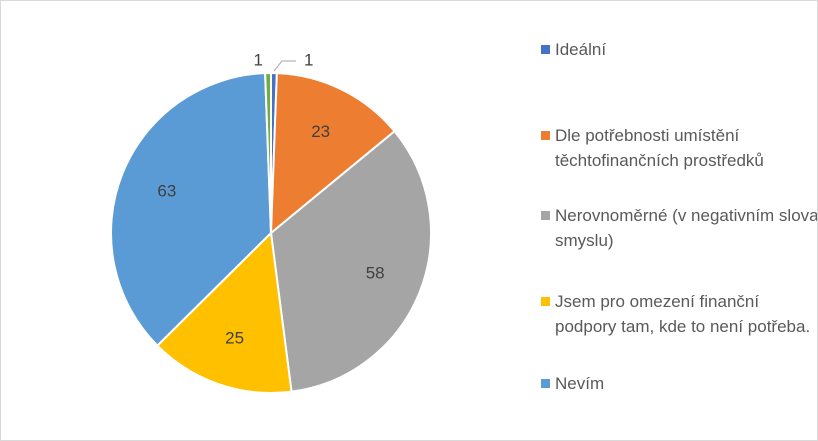  I want to click on legend-label: Nerovnoměrné (v negativním slova smyslu), so click(686, 228).